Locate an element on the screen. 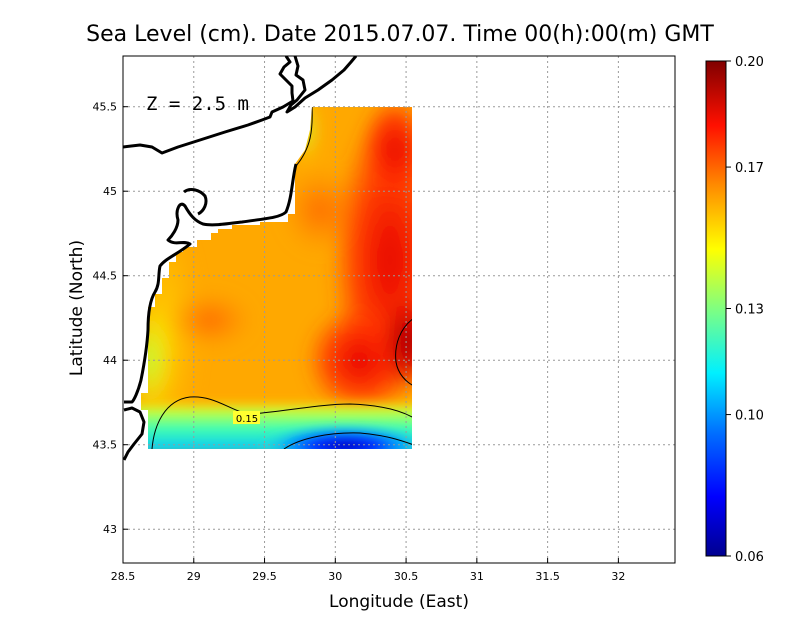 Image resolution: width=800 pixels, height=618 pixels. x-tick-label: 31 is located at coordinates (477, 576).